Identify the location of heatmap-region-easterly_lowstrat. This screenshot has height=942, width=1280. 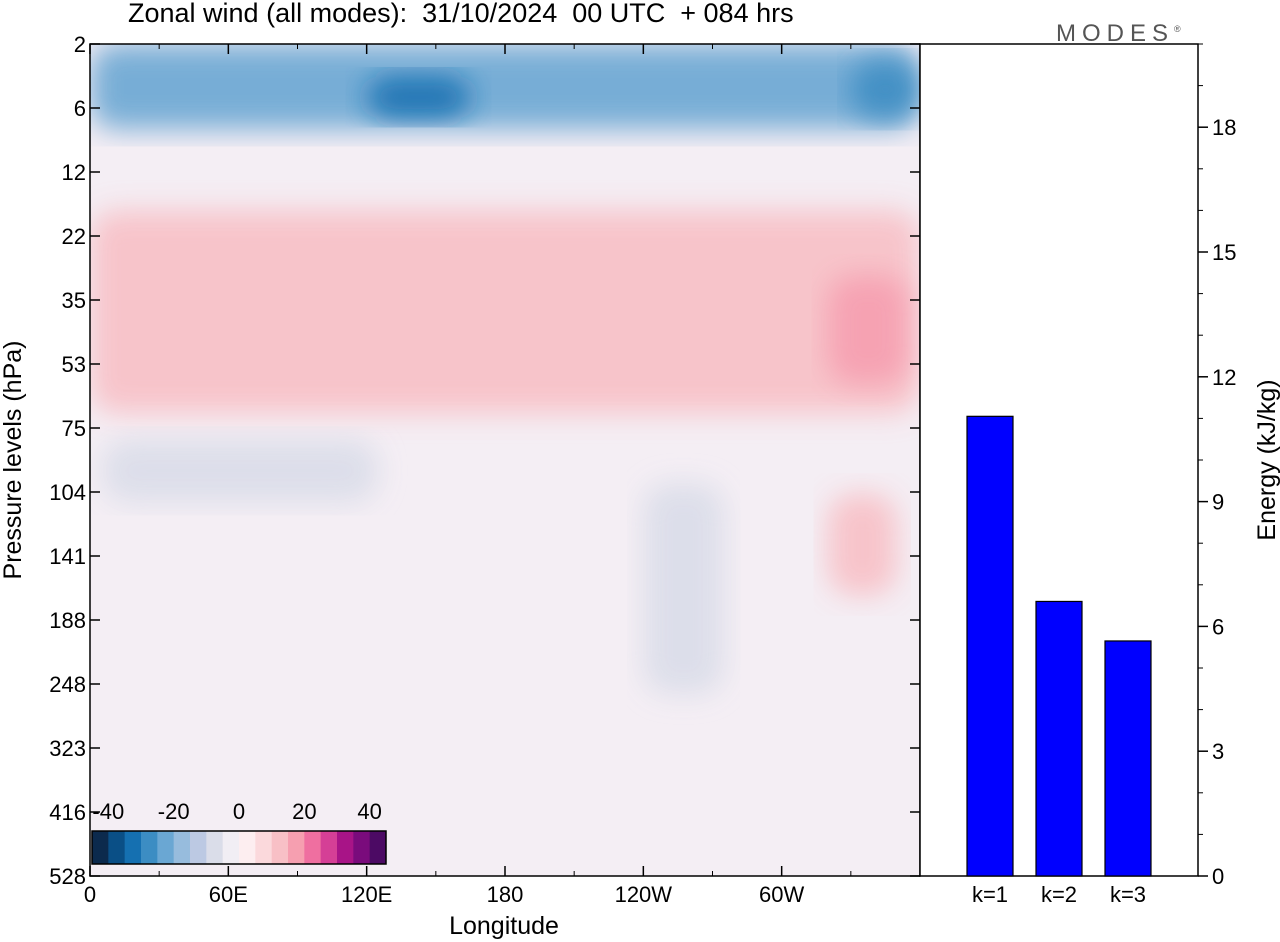
(240, 471).